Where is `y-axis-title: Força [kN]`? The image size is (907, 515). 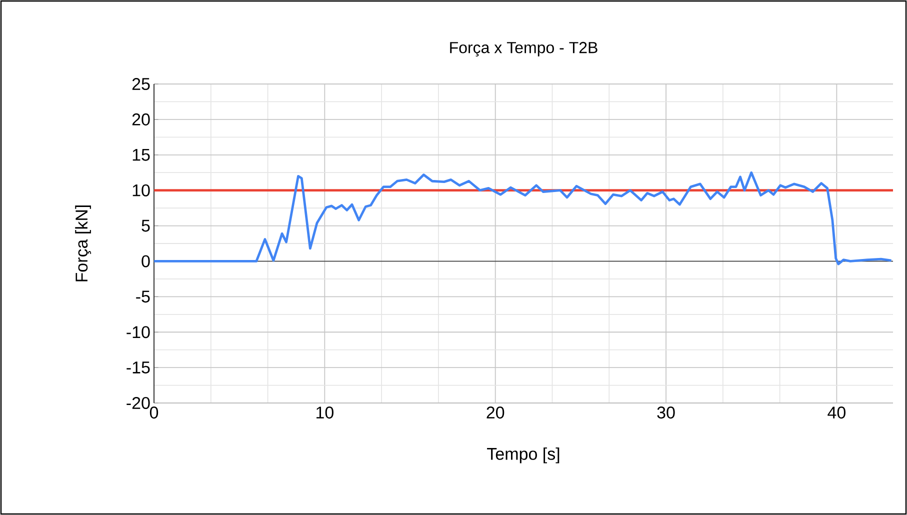 y-axis-title: Força [kN] is located at coordinates (83, 244).